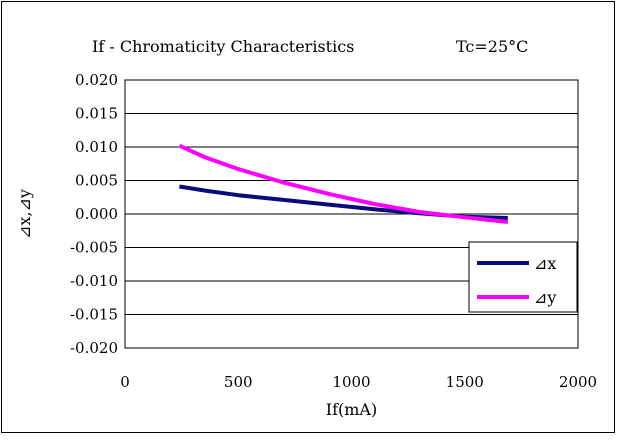  I want to click on y-tick-label: -0.015, so click(94, 315).